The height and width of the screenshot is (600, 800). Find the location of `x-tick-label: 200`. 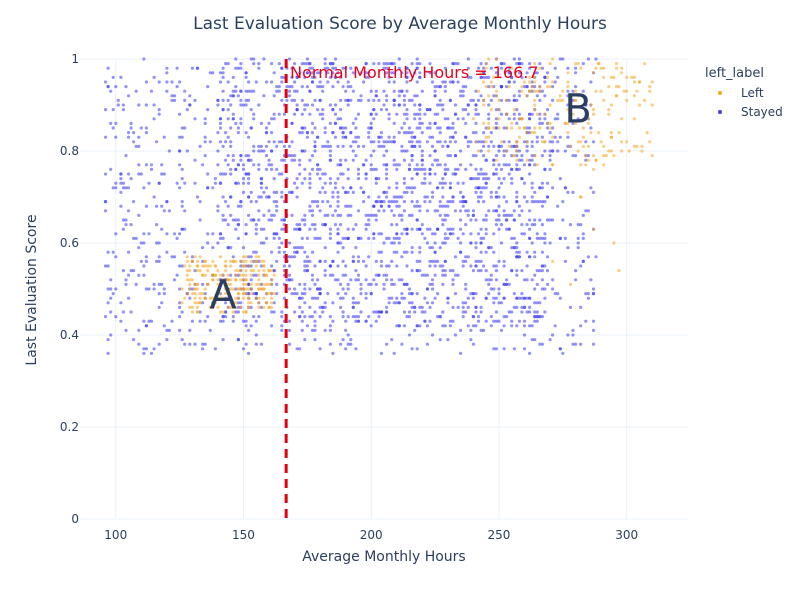

x-tick-label: 200 is located at coordinates (371, 535).